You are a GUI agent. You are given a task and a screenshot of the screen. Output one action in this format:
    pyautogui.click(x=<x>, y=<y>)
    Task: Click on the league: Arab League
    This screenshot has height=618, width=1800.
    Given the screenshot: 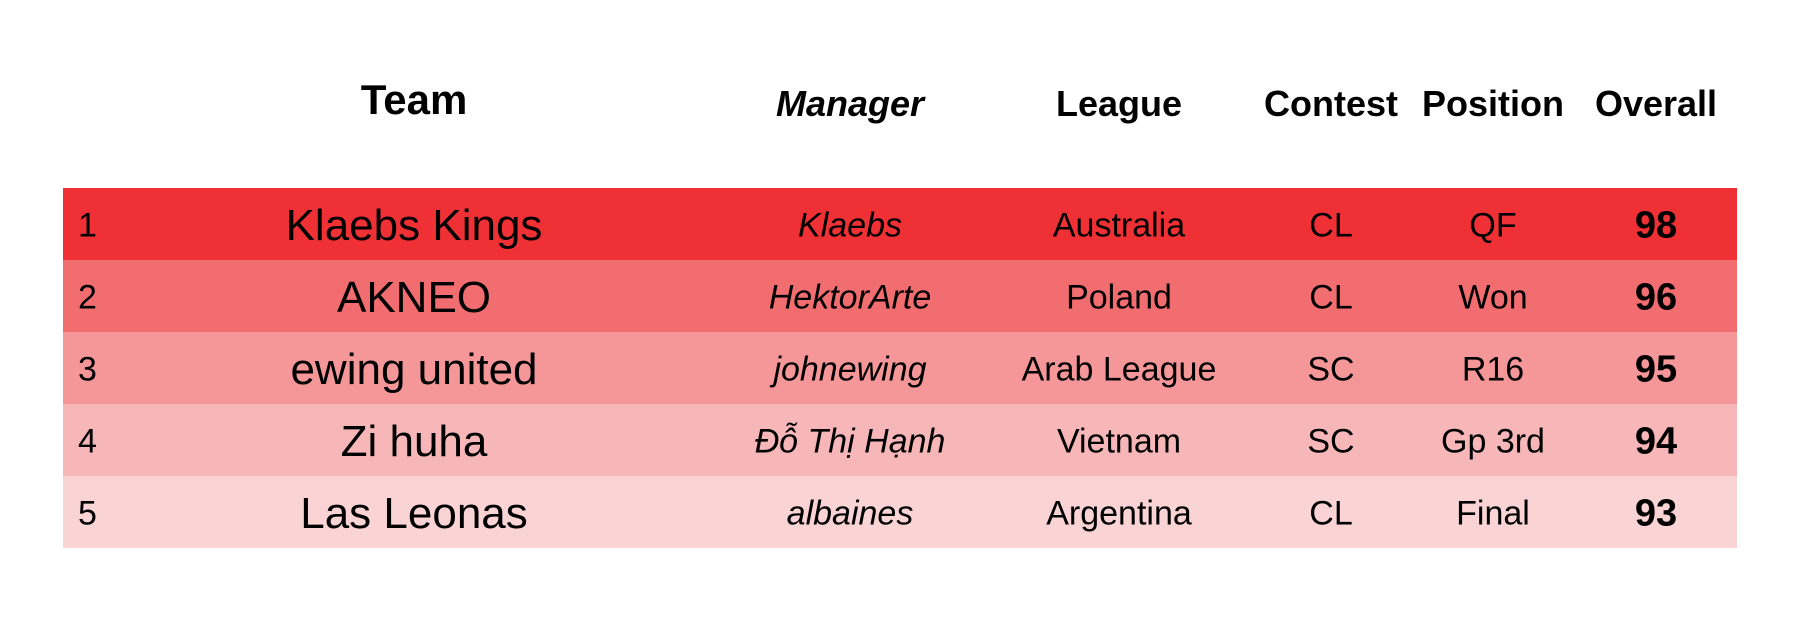 What is the action you would take?
    pyautogui.click(x=1119, y=369)
    